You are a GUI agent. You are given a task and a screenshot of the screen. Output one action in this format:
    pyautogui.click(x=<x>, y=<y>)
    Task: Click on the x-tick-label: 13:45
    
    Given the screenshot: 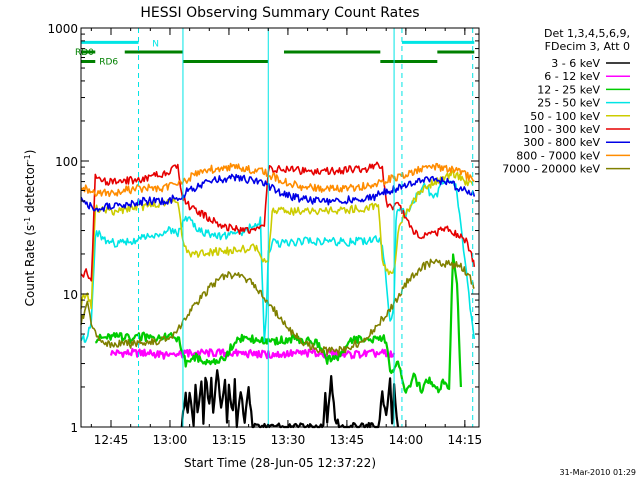 What is the action you would take?
    pyautogui.click(x=347, y=440)
    